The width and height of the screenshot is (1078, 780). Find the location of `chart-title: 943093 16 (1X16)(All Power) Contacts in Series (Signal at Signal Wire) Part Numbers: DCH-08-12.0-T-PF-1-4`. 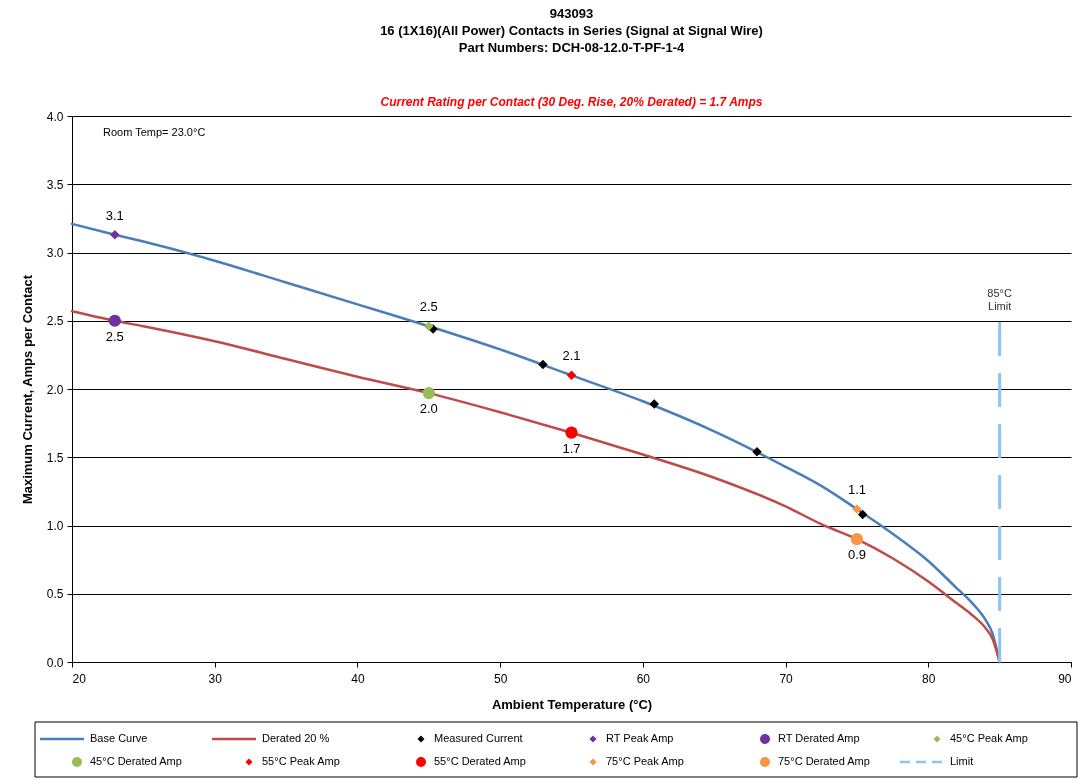

chart-title: 943093 16 (1X16)(All Power) Contacts in Series (Signal at Signal Wire) Part Numbers: DCH-08-12.0-T-PF-1-4 is located at coordinates (571, 30).